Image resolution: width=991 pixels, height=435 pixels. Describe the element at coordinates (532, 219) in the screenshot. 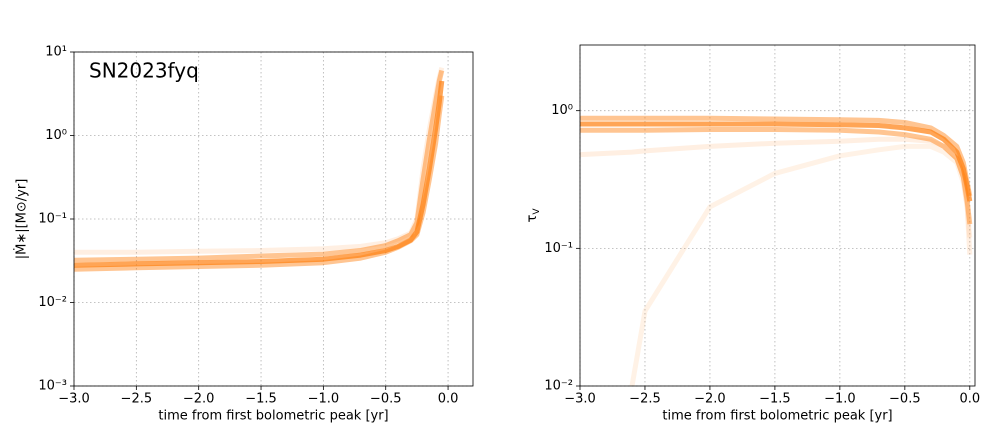

I see `y-axis-label-main: τ` at that location.